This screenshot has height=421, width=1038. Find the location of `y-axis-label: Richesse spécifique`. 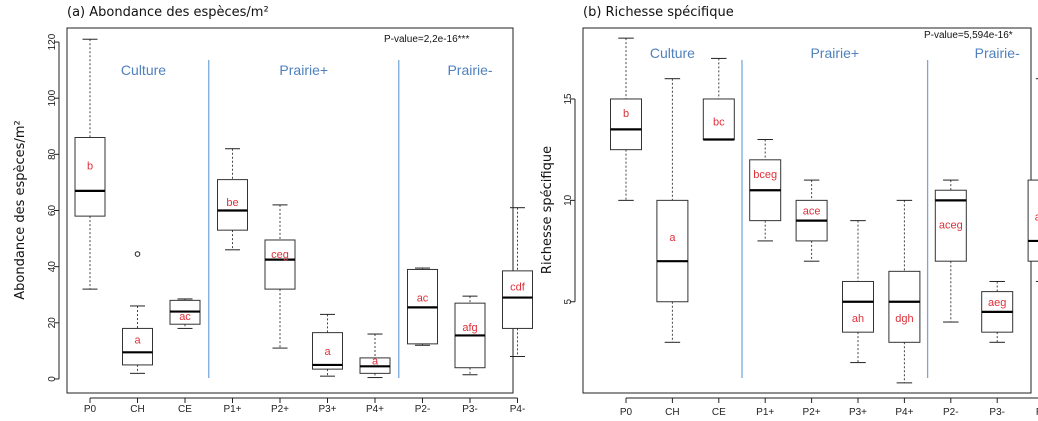

y-axis-label: Richesse spécifique is located at coordinates (547, 210).